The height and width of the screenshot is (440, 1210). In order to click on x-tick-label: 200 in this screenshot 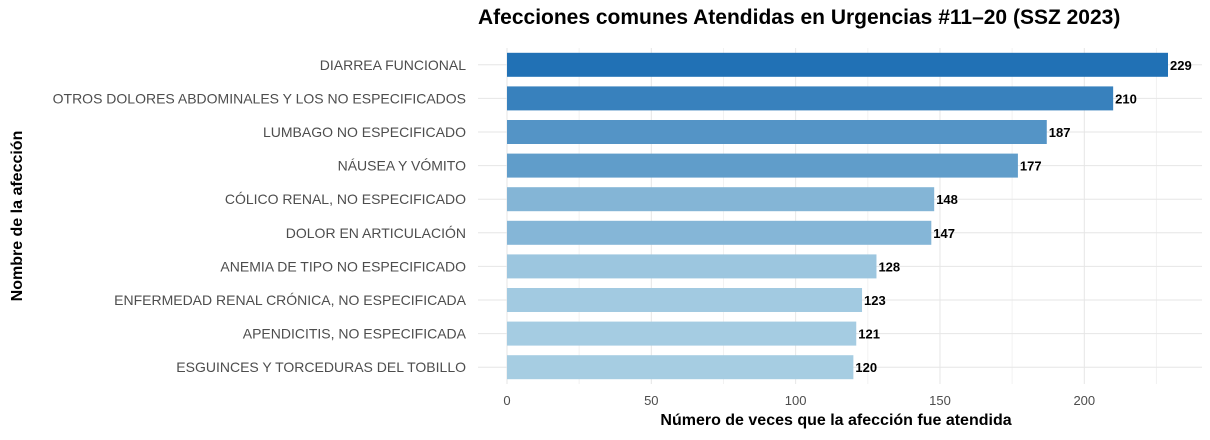, I will do `click(1084, 400)`.